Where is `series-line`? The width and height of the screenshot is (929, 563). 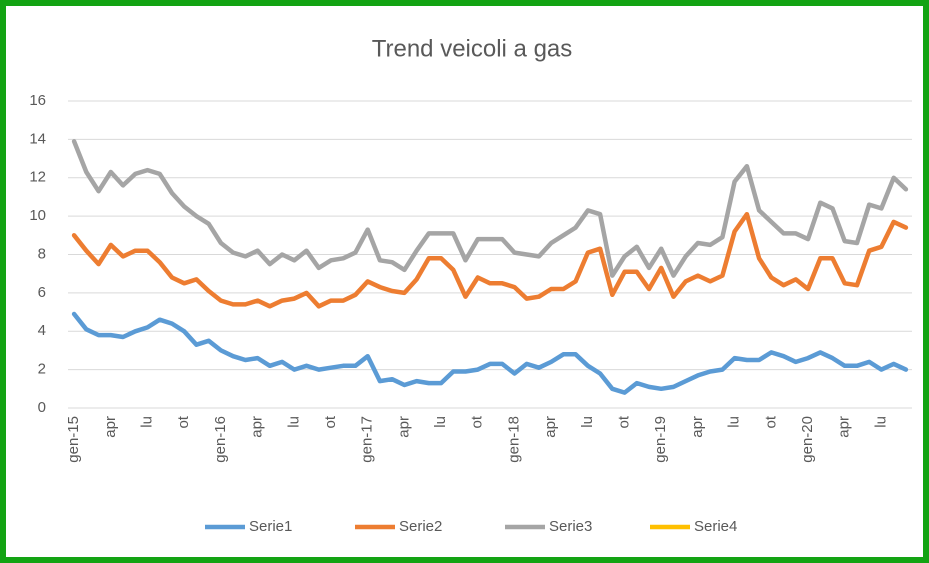 series-line is located at coordinates (490, 353).